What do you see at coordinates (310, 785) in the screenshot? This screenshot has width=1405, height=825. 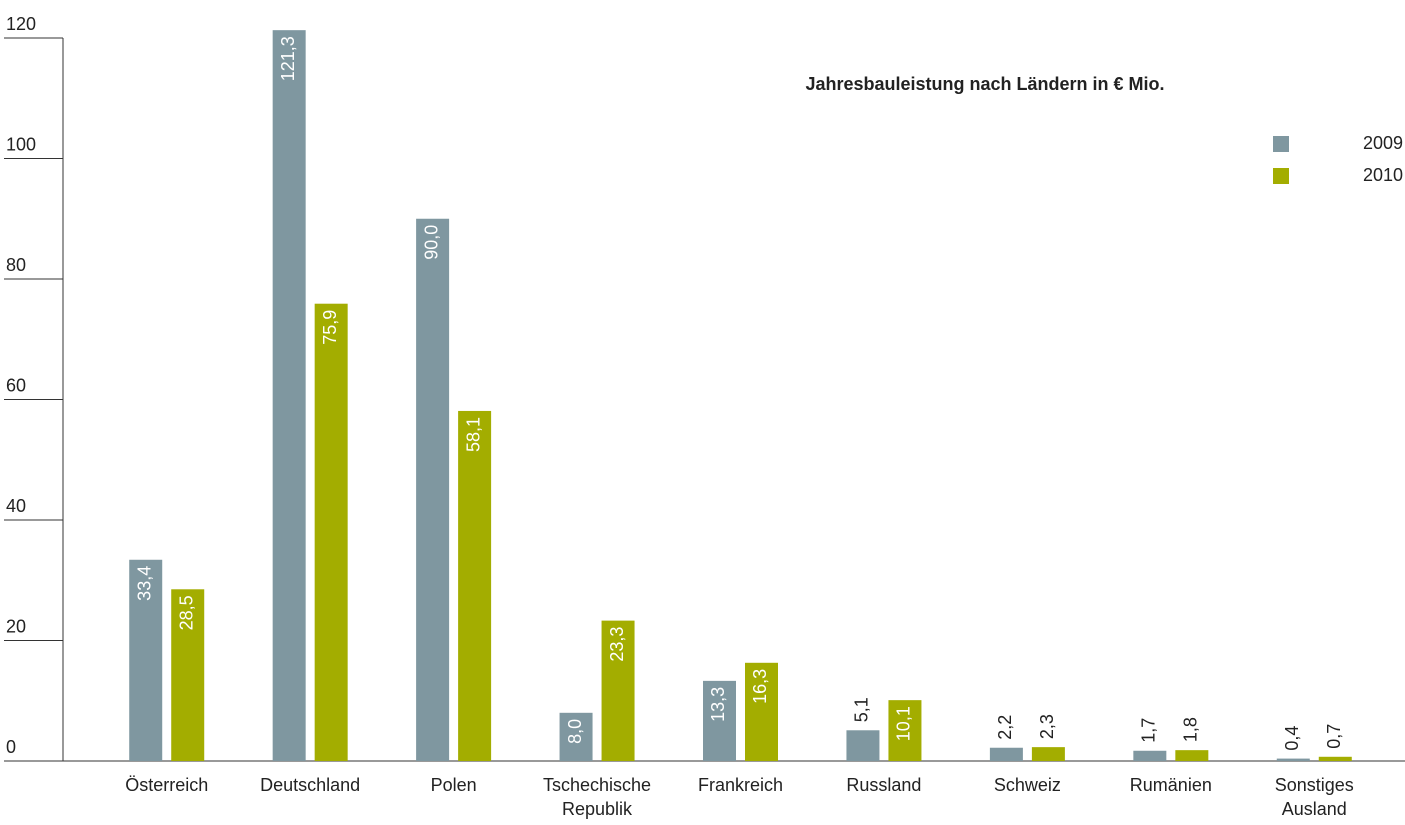 I see `x-tick-label: Deutschland` at bounding box center [310, 785].